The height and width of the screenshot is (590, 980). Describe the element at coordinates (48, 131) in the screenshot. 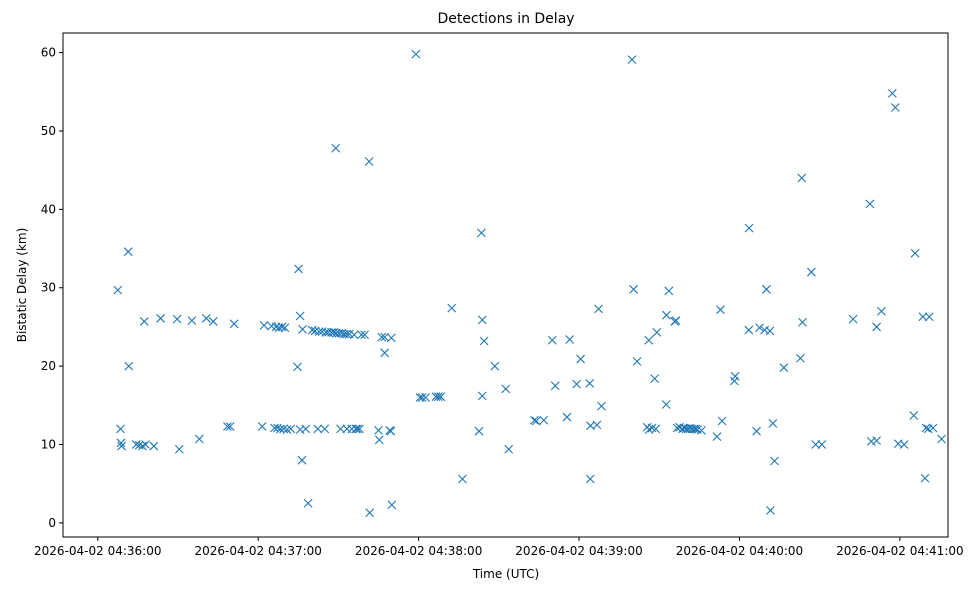

I see `y-tick-label: 50` at that location.